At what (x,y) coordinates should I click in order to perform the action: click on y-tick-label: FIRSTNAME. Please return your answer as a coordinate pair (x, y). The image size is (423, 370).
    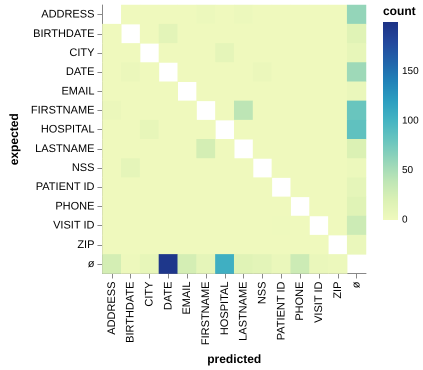
    Looking at the image, I should click on (62, 110).